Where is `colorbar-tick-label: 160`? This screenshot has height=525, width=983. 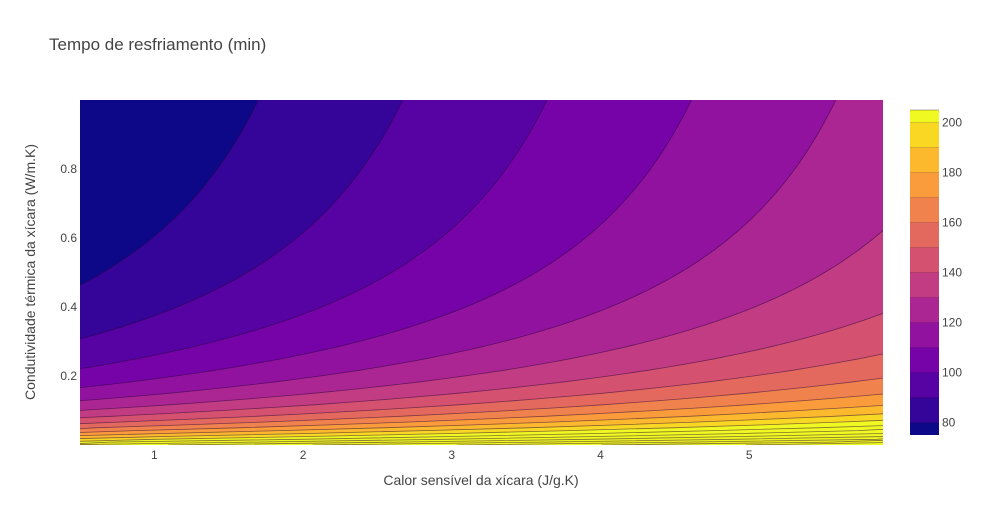
colorbar-tick-label: 160 is located at coordinates (952, 223).